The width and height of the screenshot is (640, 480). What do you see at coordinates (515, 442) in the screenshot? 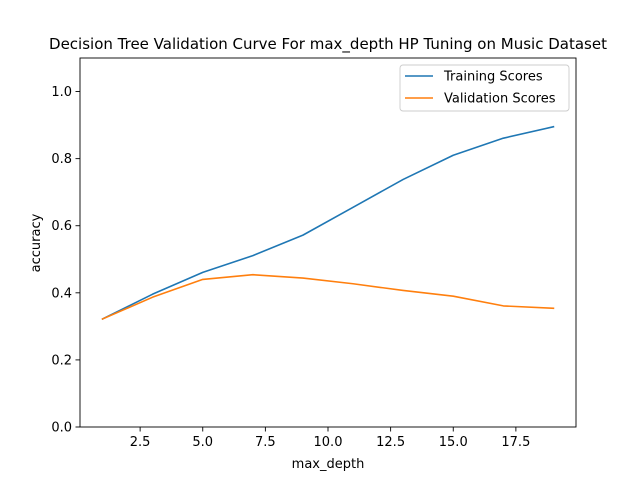
I see `x-tick-label: 17.5` at bounding box center [515, 442].